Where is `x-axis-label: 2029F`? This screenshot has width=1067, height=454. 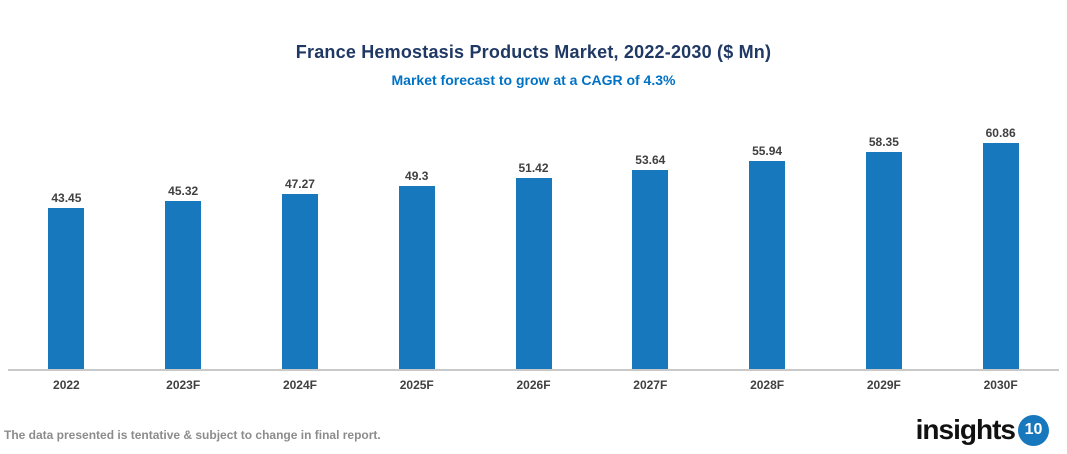
x-axis-label: 2029F is located at coordinates (883, 385).